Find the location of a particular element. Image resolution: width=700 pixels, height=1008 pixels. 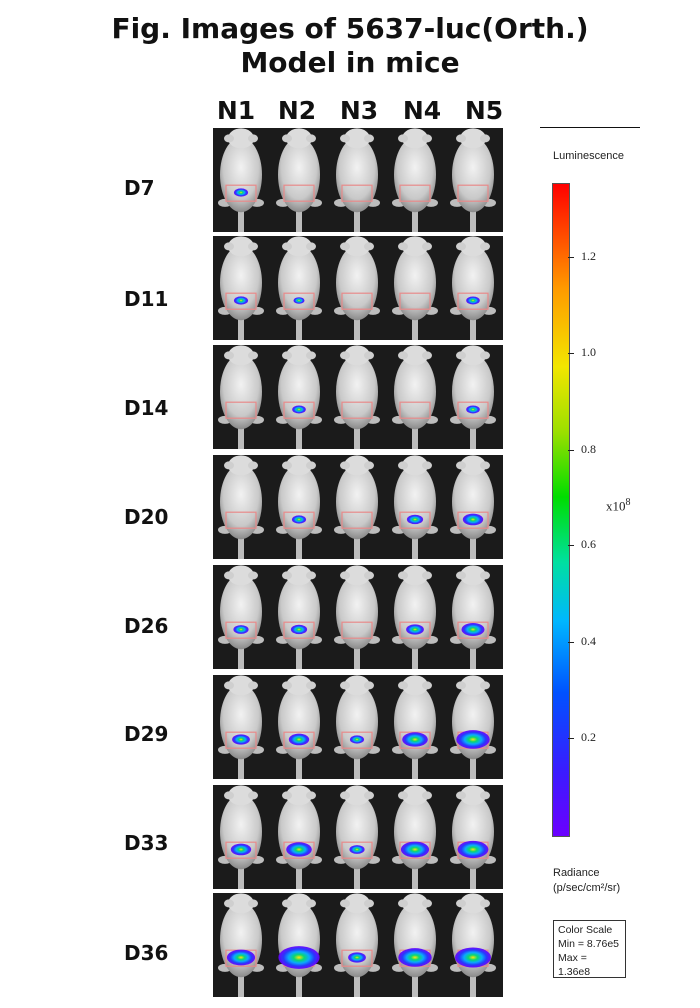

radiance-label: Radiance (p/sec/cm²/sr) is located at coordinates (586, 881).